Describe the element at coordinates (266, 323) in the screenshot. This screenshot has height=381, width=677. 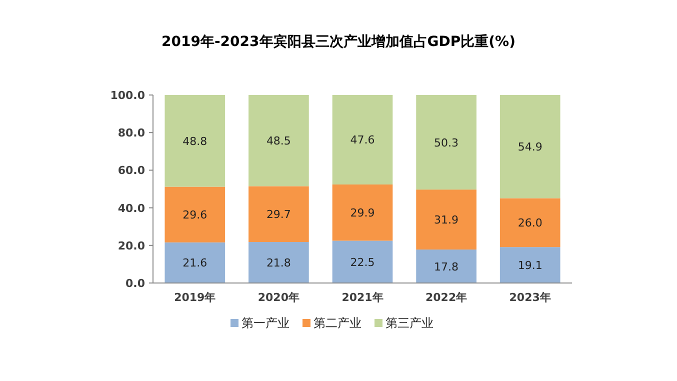
I see `legend-label: 第一产业` at that location.